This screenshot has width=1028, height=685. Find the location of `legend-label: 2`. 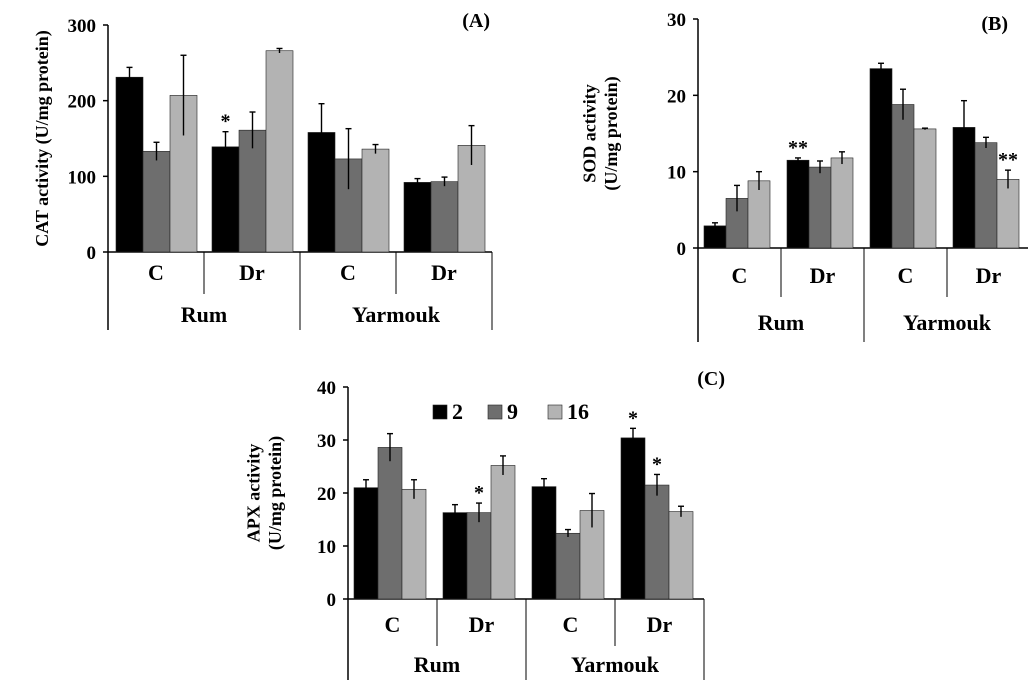

legend-label: 2 is located at coordinates (457, 411).